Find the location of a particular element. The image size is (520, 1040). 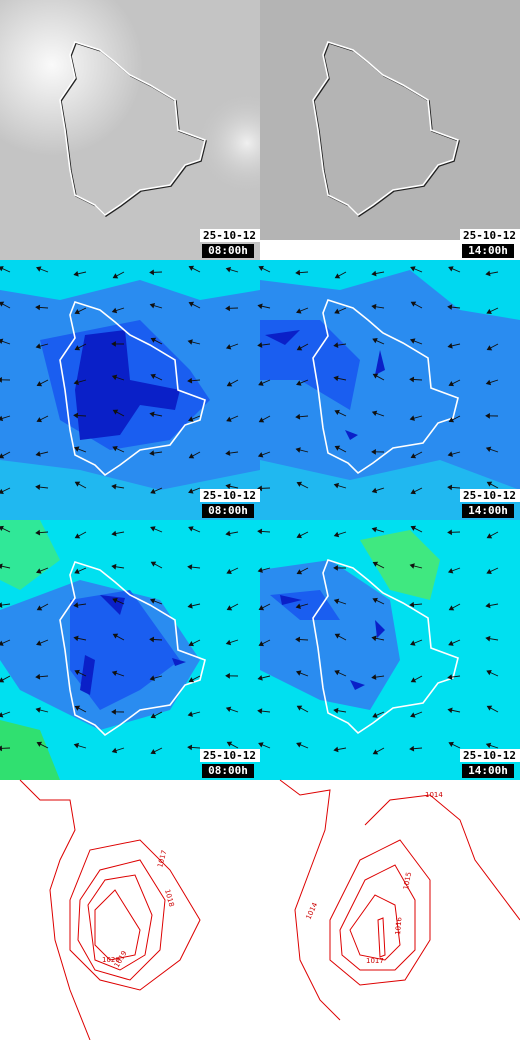

contour-label: 1015 is located at coordinates (407, 880).